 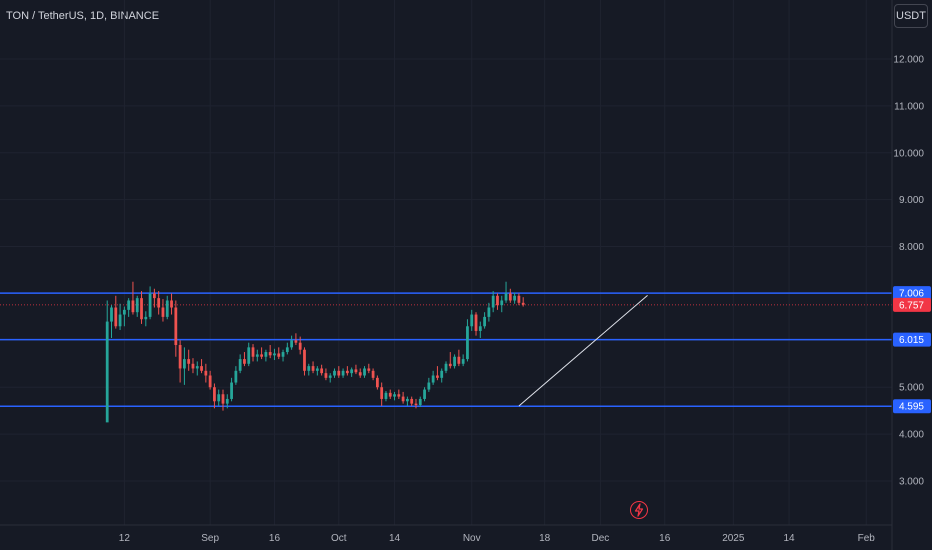 I want to click on level-price-label-text: 7.006, so click(x=911, y=294).